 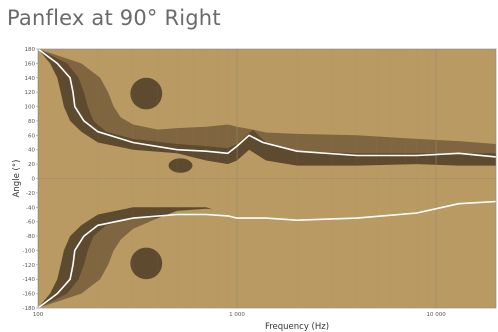 What do you see at coordinates (29, 251) in the screenshot?
I see `y-tick-label: -100` at bounding box center [29, 251].